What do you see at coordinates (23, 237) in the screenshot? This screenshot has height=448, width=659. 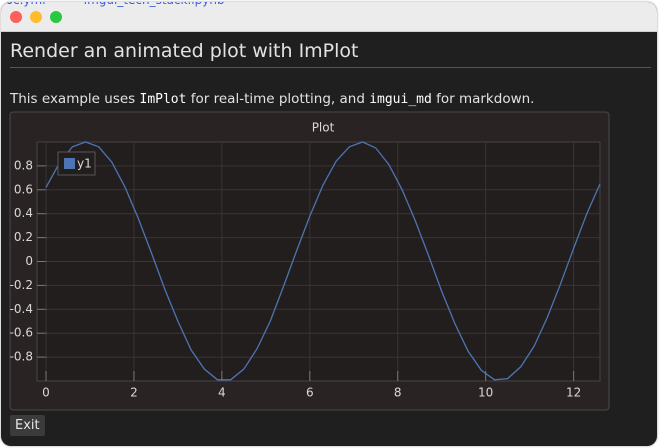 I see `y-tick-label: 0.2` at bounding box center [23, 237].